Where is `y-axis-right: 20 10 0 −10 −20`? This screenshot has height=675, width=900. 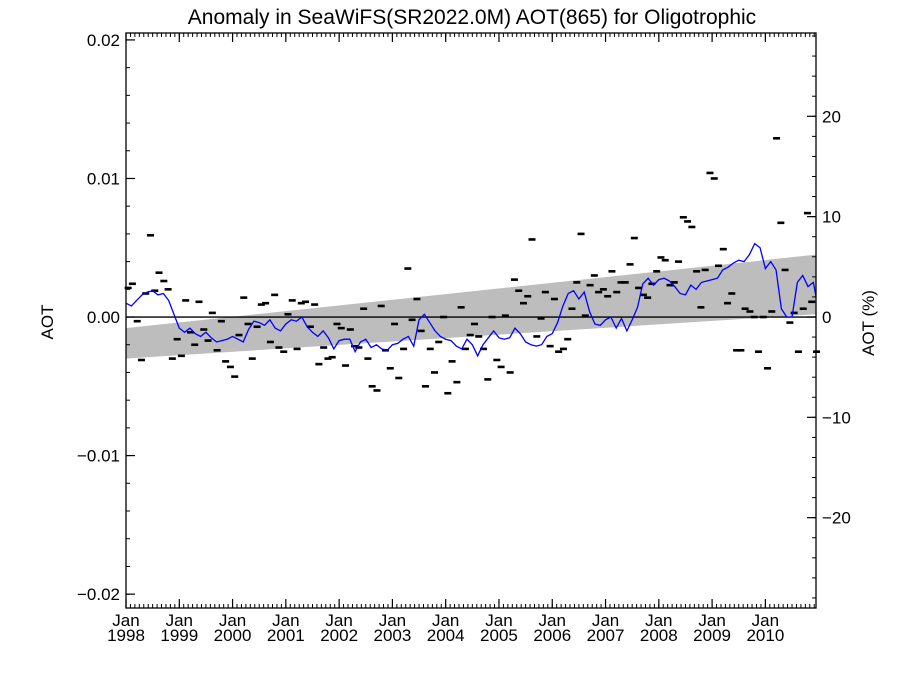 y-axis-right: 20 10 0 −10 −20 is located at coordinates (829, 317).